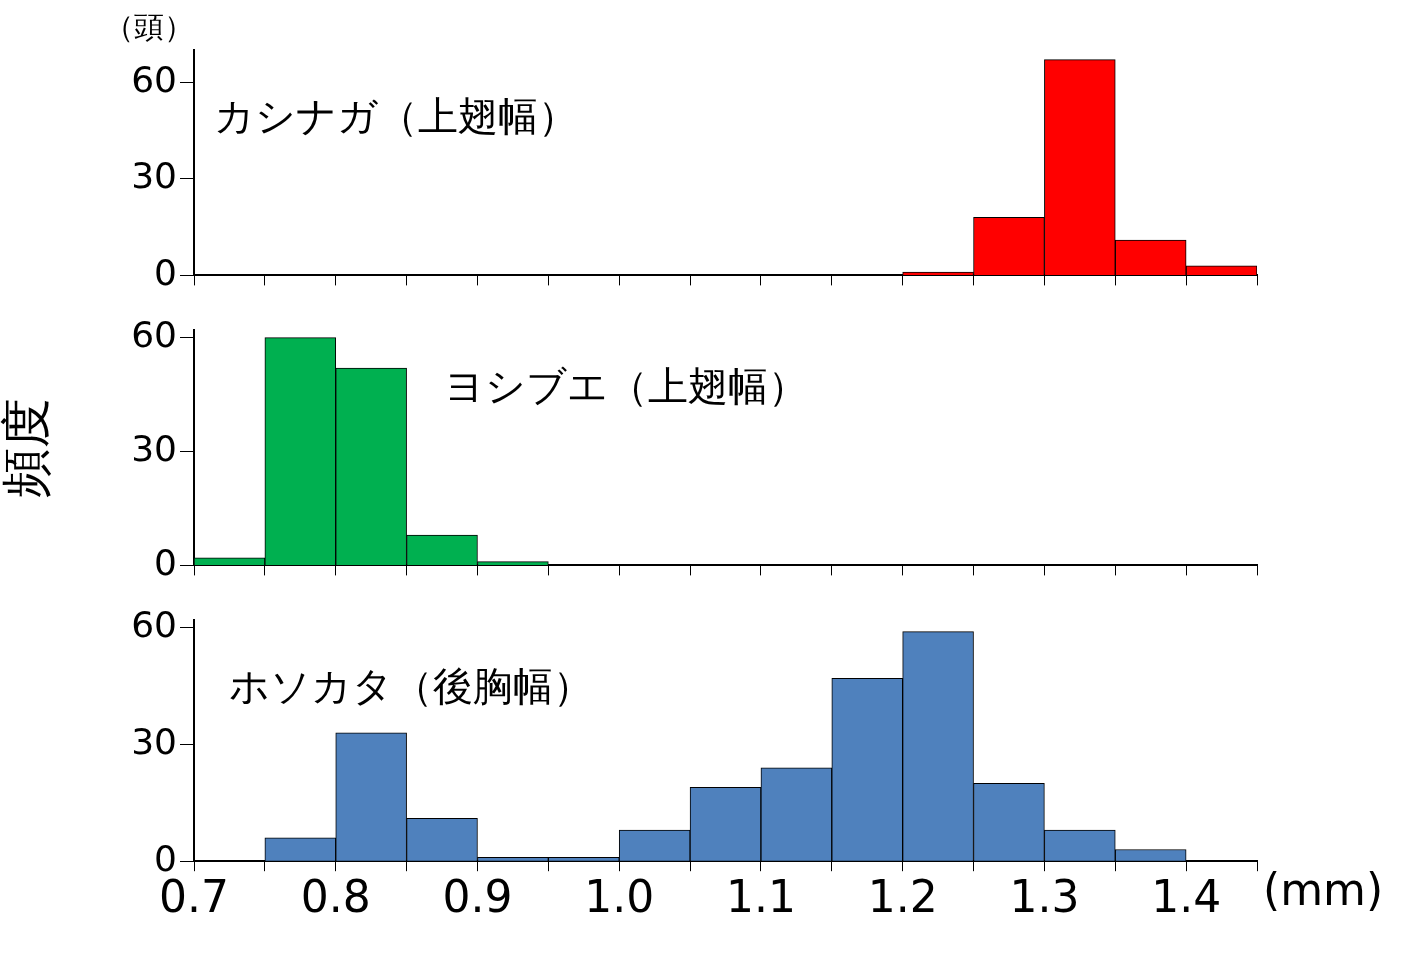  What do you see at coordinates (1044, 897) in the screenshot?
I see `x-tick-label: 1.3` at bounding box center [1044, 897].